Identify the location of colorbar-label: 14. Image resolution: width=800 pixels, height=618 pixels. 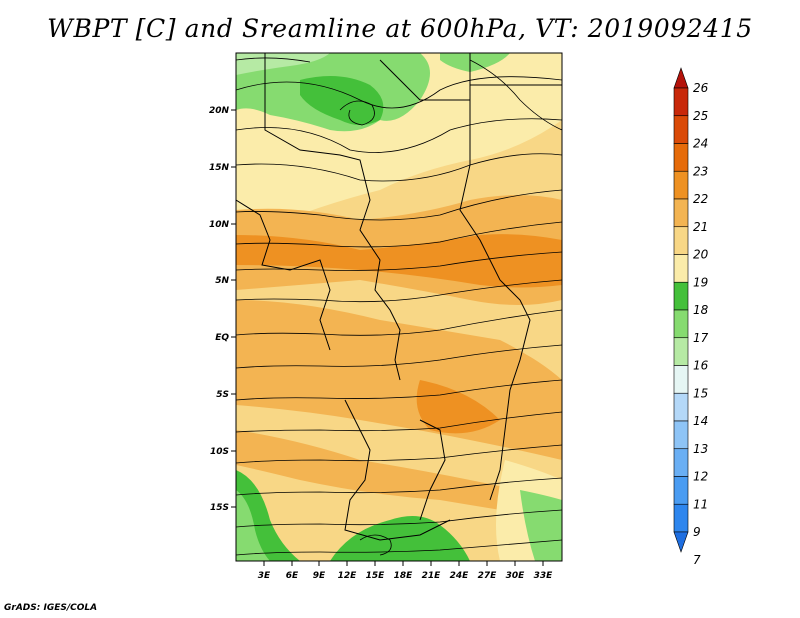
(700, 421).